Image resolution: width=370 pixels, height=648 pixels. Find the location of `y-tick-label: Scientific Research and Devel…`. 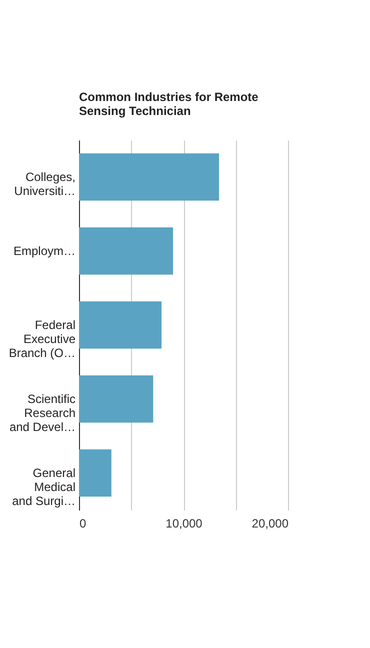

y-tick-label: Scientific Research and Devel… is located at coordinates (42, 413).